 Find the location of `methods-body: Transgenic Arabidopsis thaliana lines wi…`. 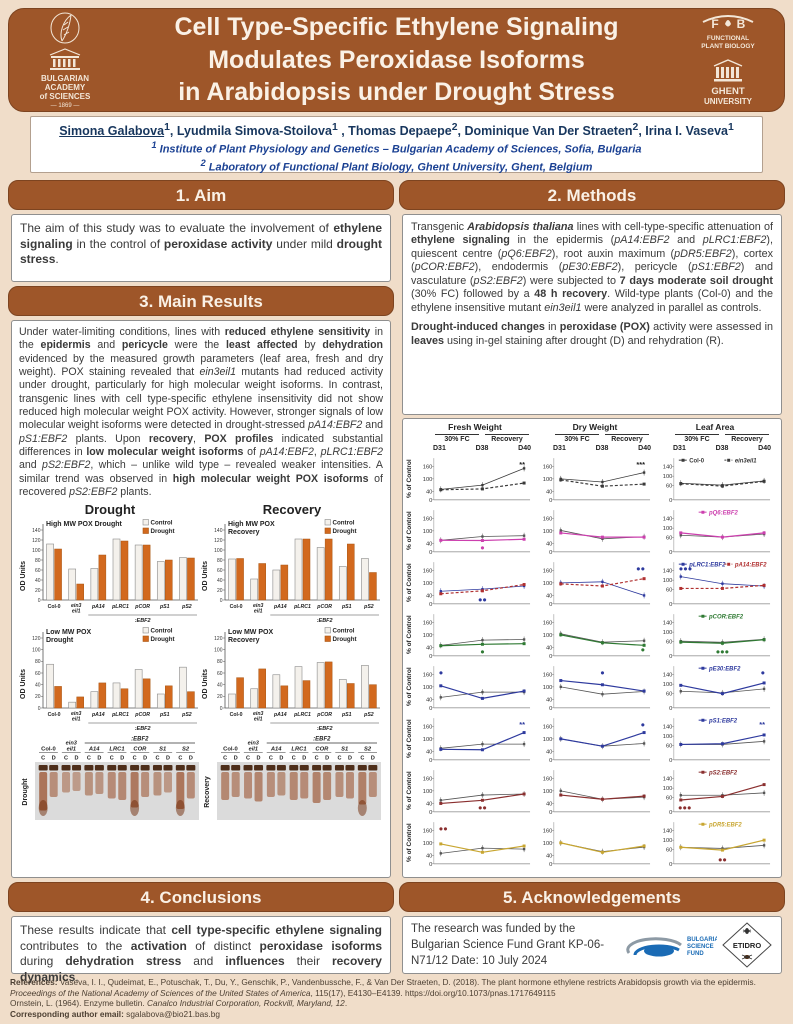

methods-body: Transgenic Arabidopsis thaliana lines wi… is located at coordinates (592, 314).